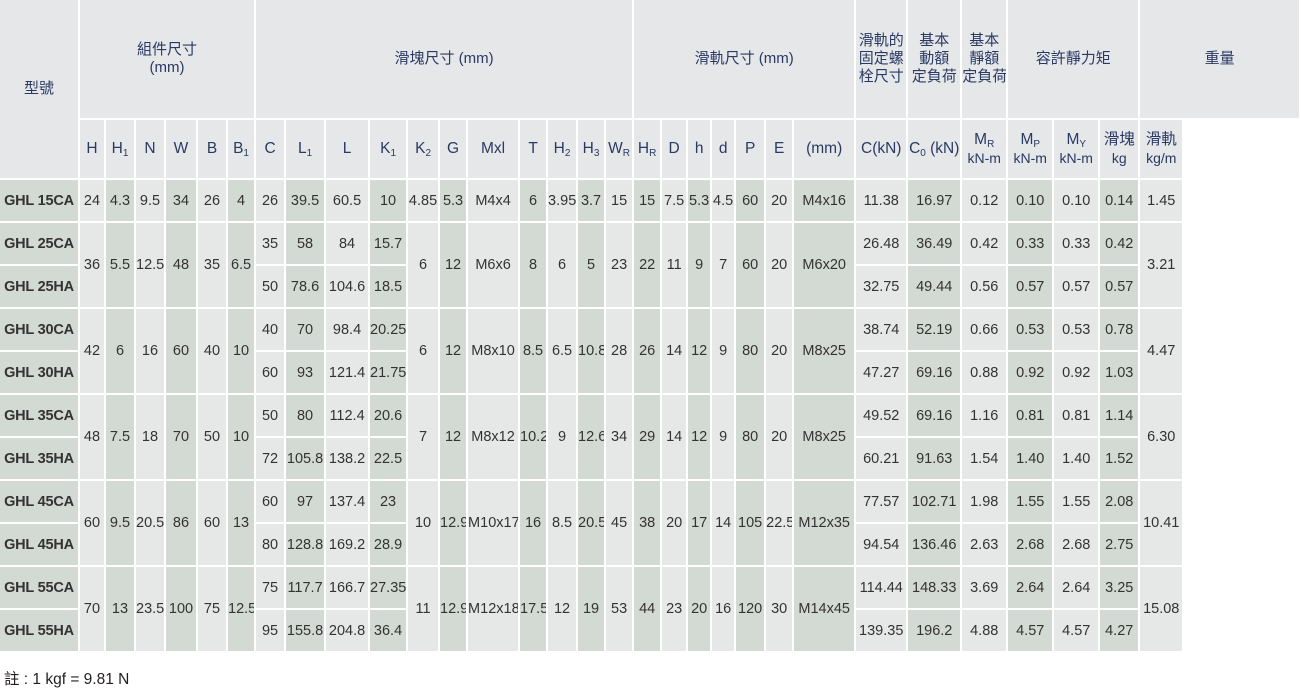  Describe the element at coordinates (675, 438) in the screenshot. I see `cell-D: 14` at that location.